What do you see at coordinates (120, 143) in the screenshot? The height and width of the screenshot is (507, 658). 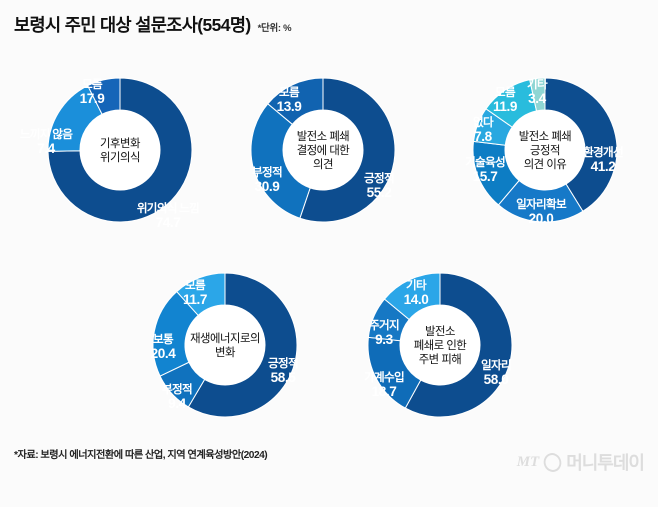 I see `donut-center-title-line: 기후변화` at bounding box center [120, 143].